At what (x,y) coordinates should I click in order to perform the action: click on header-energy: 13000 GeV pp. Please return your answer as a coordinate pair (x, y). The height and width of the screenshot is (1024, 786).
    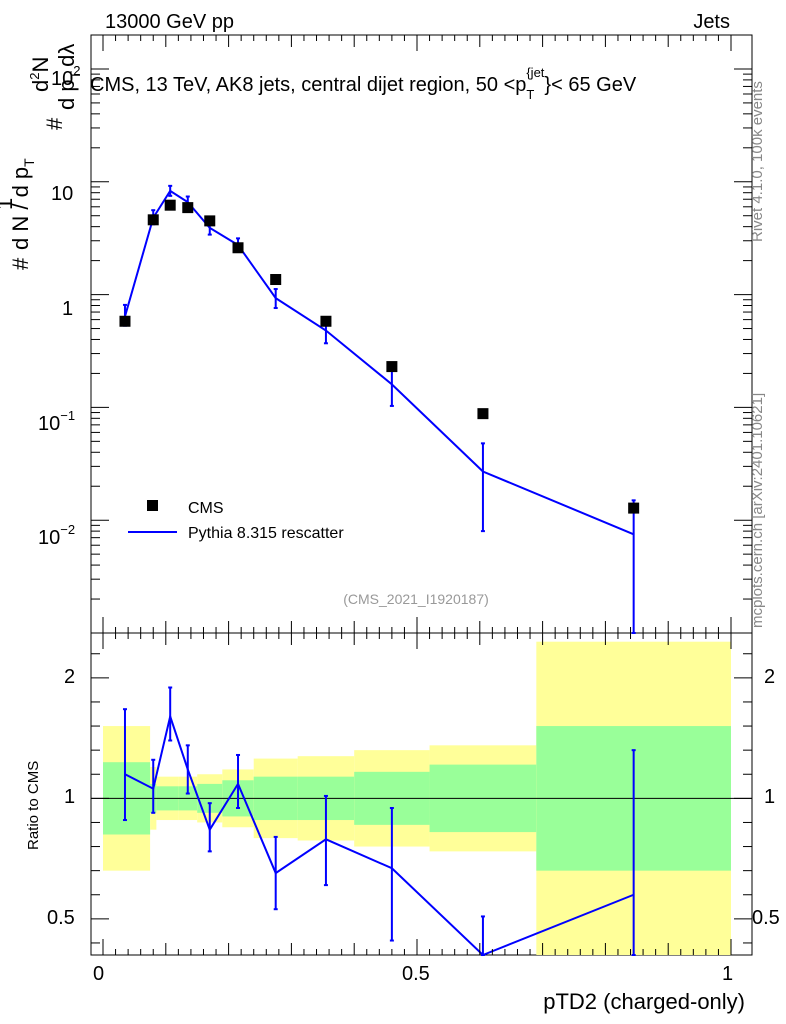
    Looking at the image, I should click on (169, 22).